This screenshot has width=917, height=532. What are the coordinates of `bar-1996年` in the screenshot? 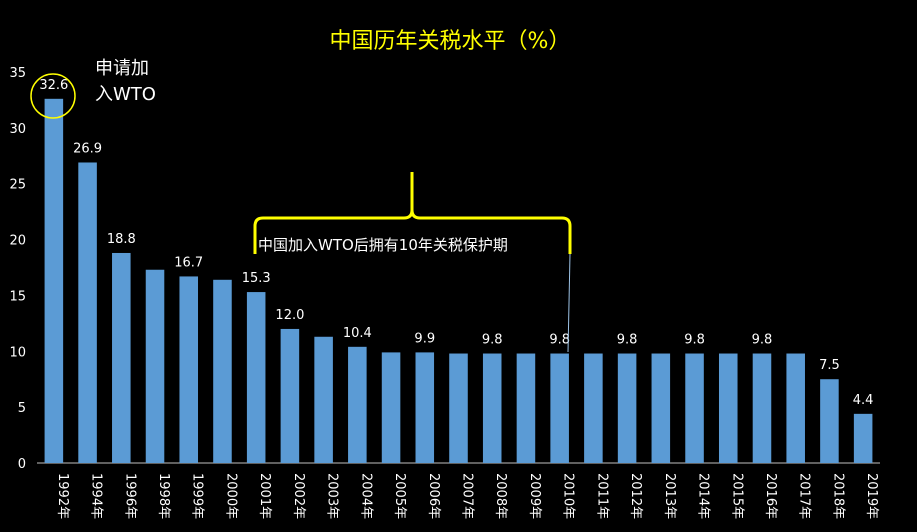 It's located at (121, 357).